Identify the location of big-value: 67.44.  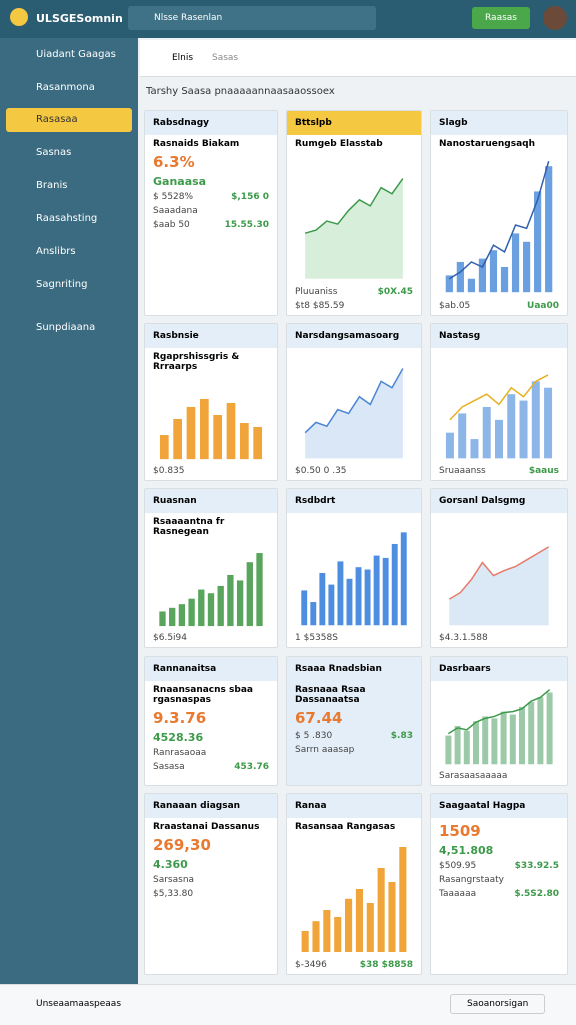
(319, 718).